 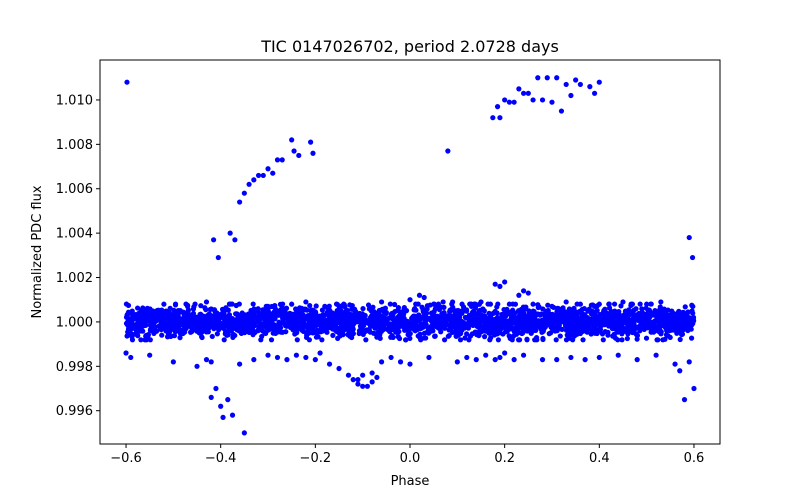 What do you see at coordinates (407, 455) in the screenshot?
I see `x-axis: −0.6 −0.4 −0.2 0.0 0.2 0.4 0.6` at bounding box center [407, 455].